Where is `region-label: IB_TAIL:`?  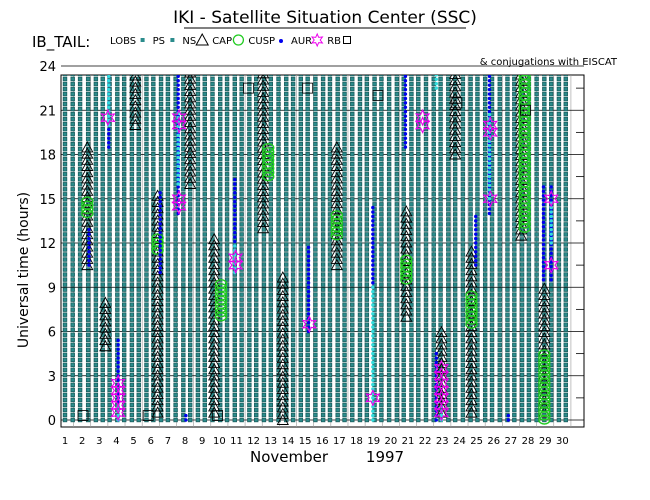
region-label: IB_TAIL: is located at coordinates (61, 42).